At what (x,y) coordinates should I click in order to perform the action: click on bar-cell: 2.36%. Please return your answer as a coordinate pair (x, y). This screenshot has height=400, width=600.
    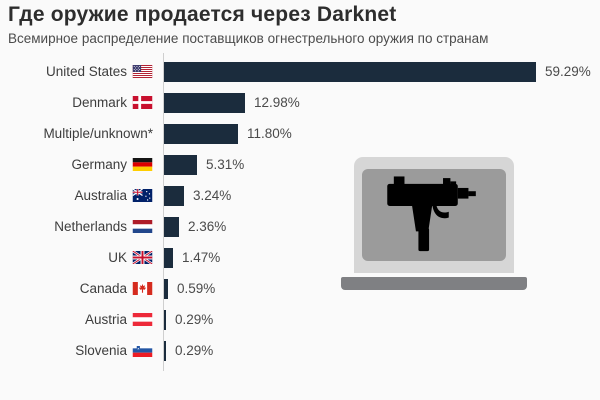
    Looking at the image, I should click on (192, 226).